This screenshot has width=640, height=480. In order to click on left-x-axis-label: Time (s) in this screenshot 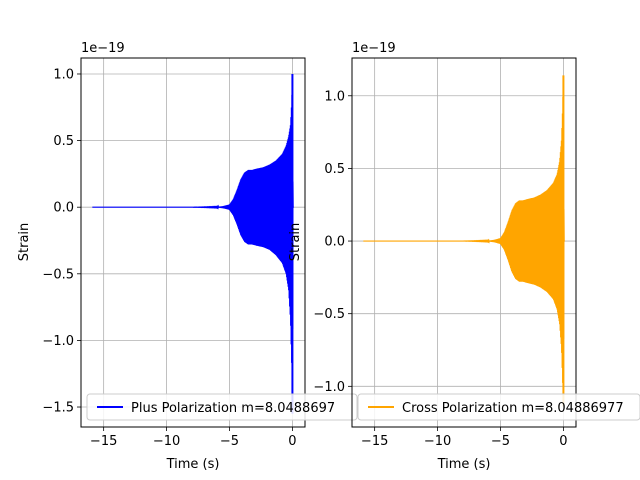, I will do `click(193, 464)`.